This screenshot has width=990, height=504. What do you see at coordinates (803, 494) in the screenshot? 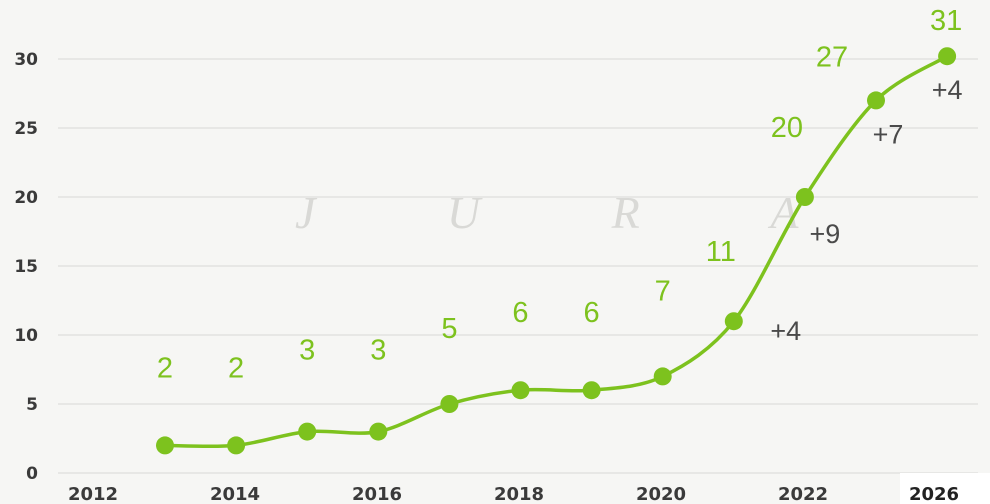
I see `x-tick-label: 2022` at bounding box center [803, 494].